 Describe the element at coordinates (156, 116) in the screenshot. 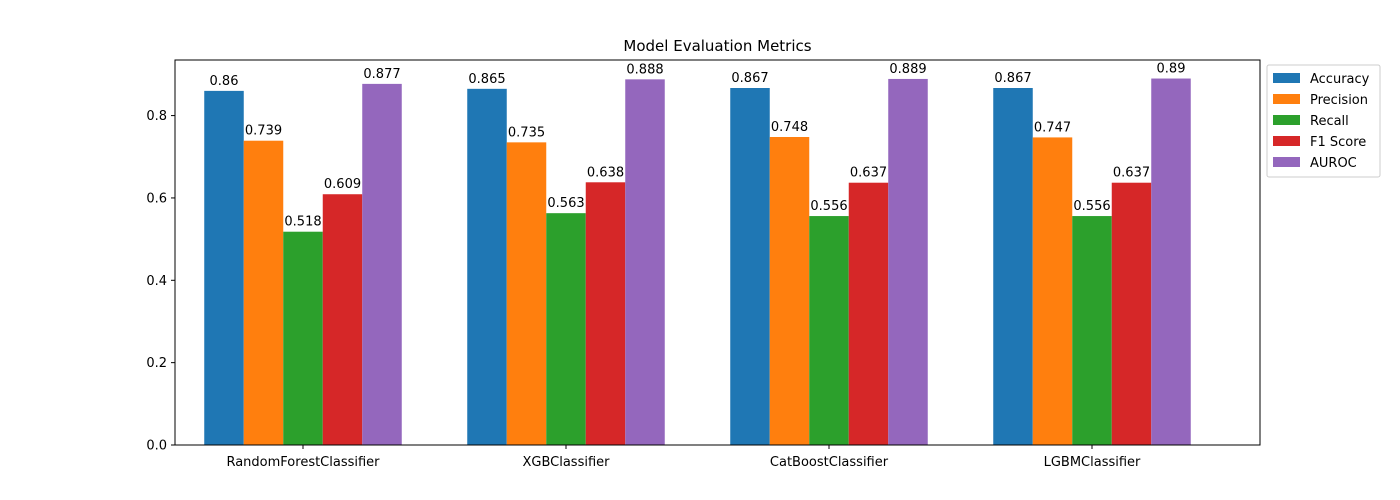

I see `y-tick-label: 0.8` at that location.